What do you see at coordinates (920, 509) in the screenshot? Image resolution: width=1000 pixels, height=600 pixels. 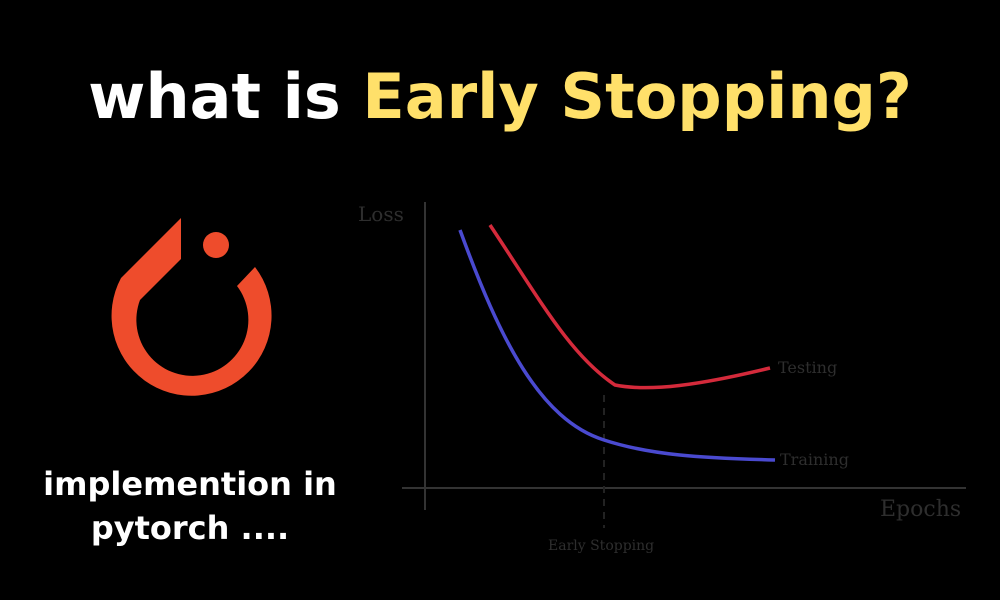 I see `x-axis-label: Epochs` at bounding box center [920, 509].